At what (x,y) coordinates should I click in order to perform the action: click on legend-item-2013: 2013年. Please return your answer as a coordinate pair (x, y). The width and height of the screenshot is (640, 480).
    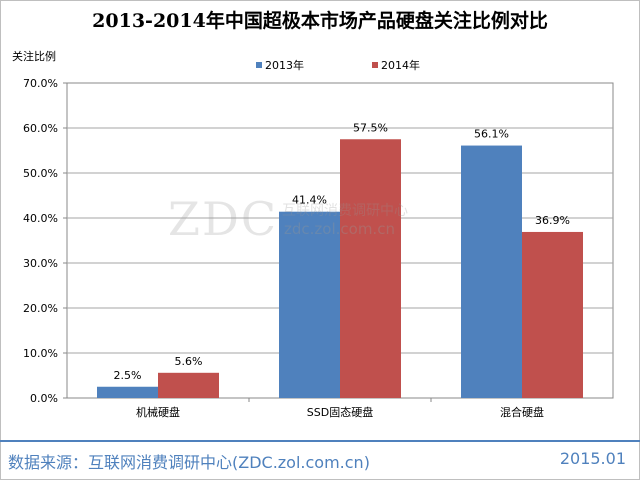
    Looking at the image, I should click on (280, 65).